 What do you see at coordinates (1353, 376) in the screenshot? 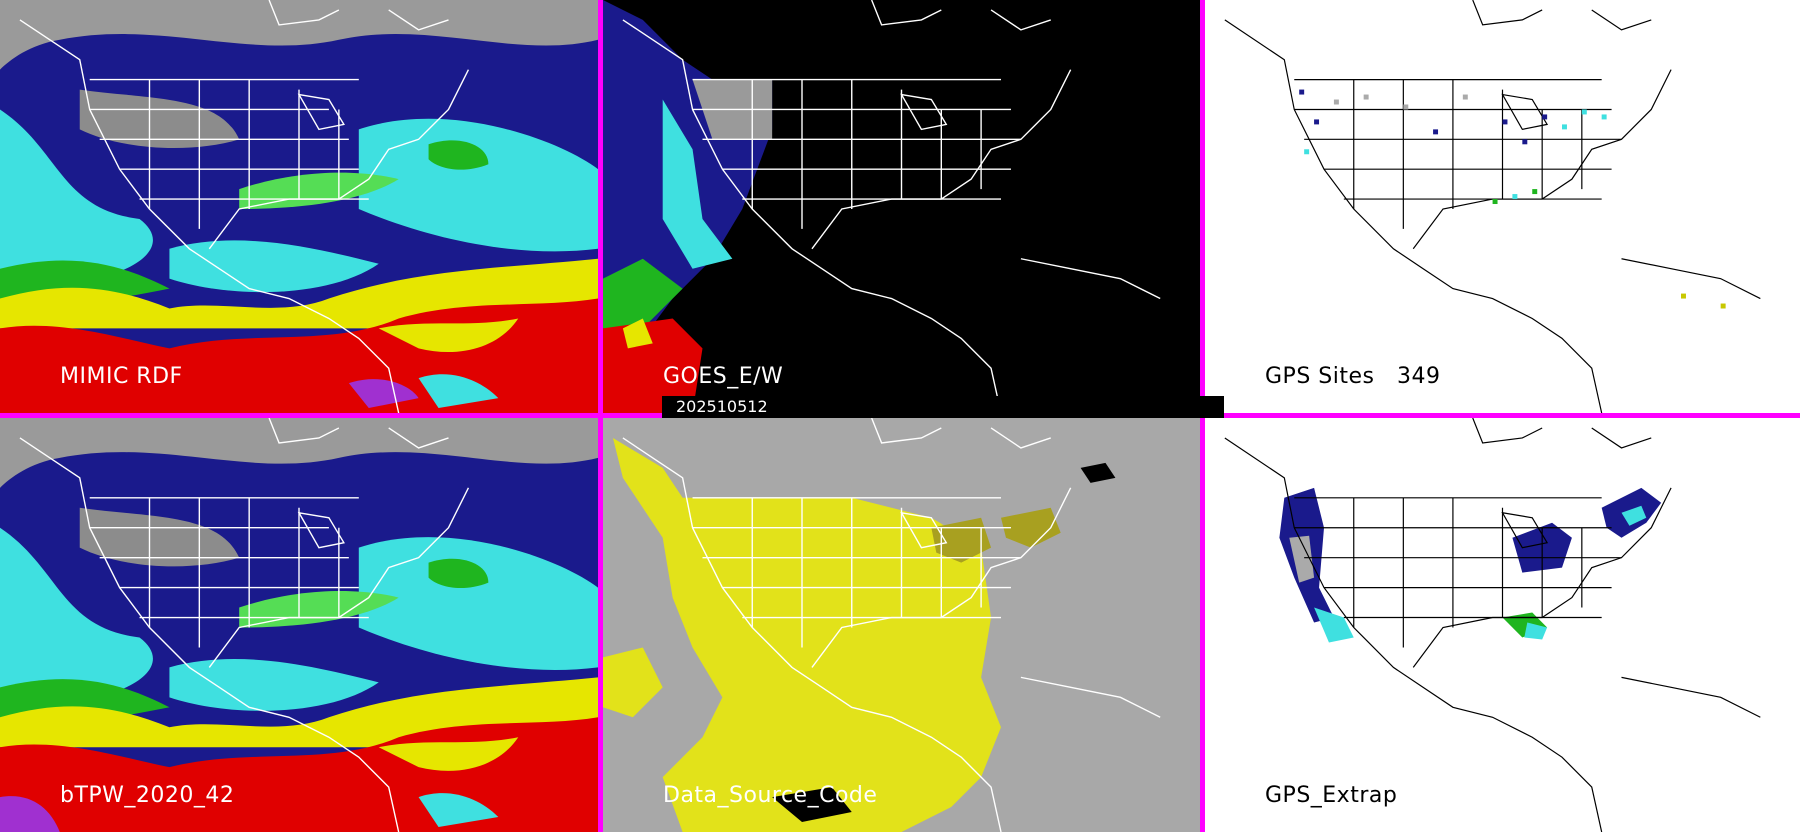
I see `panel-label-gps: GPS Sites 349` at bounding box center [1353, 376].